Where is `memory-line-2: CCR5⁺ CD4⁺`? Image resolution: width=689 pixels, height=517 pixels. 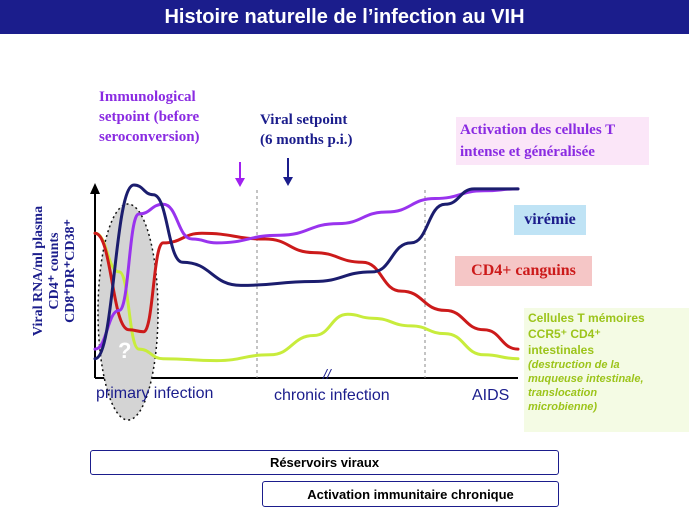 memory-line-2: CCR5⁺ CD4⁺ is located at coordinates (564, 334).